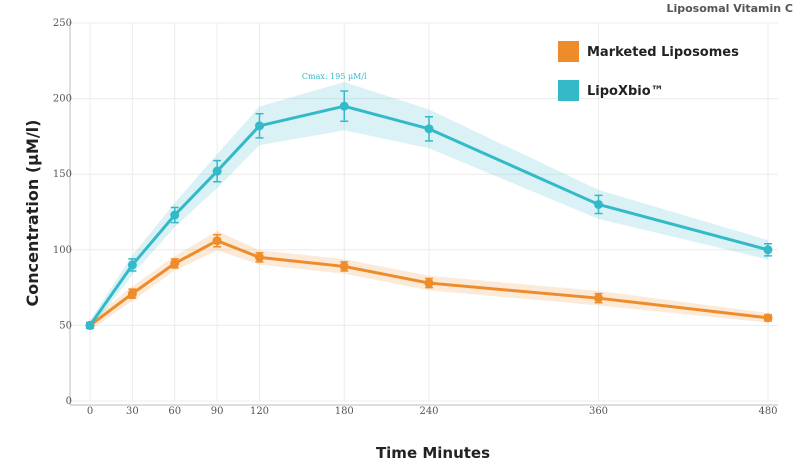 The image size is (798, 463). Describe the element at coordinates (90, 411) in the screenshot. I see `x-tick-label: 0` at that location.